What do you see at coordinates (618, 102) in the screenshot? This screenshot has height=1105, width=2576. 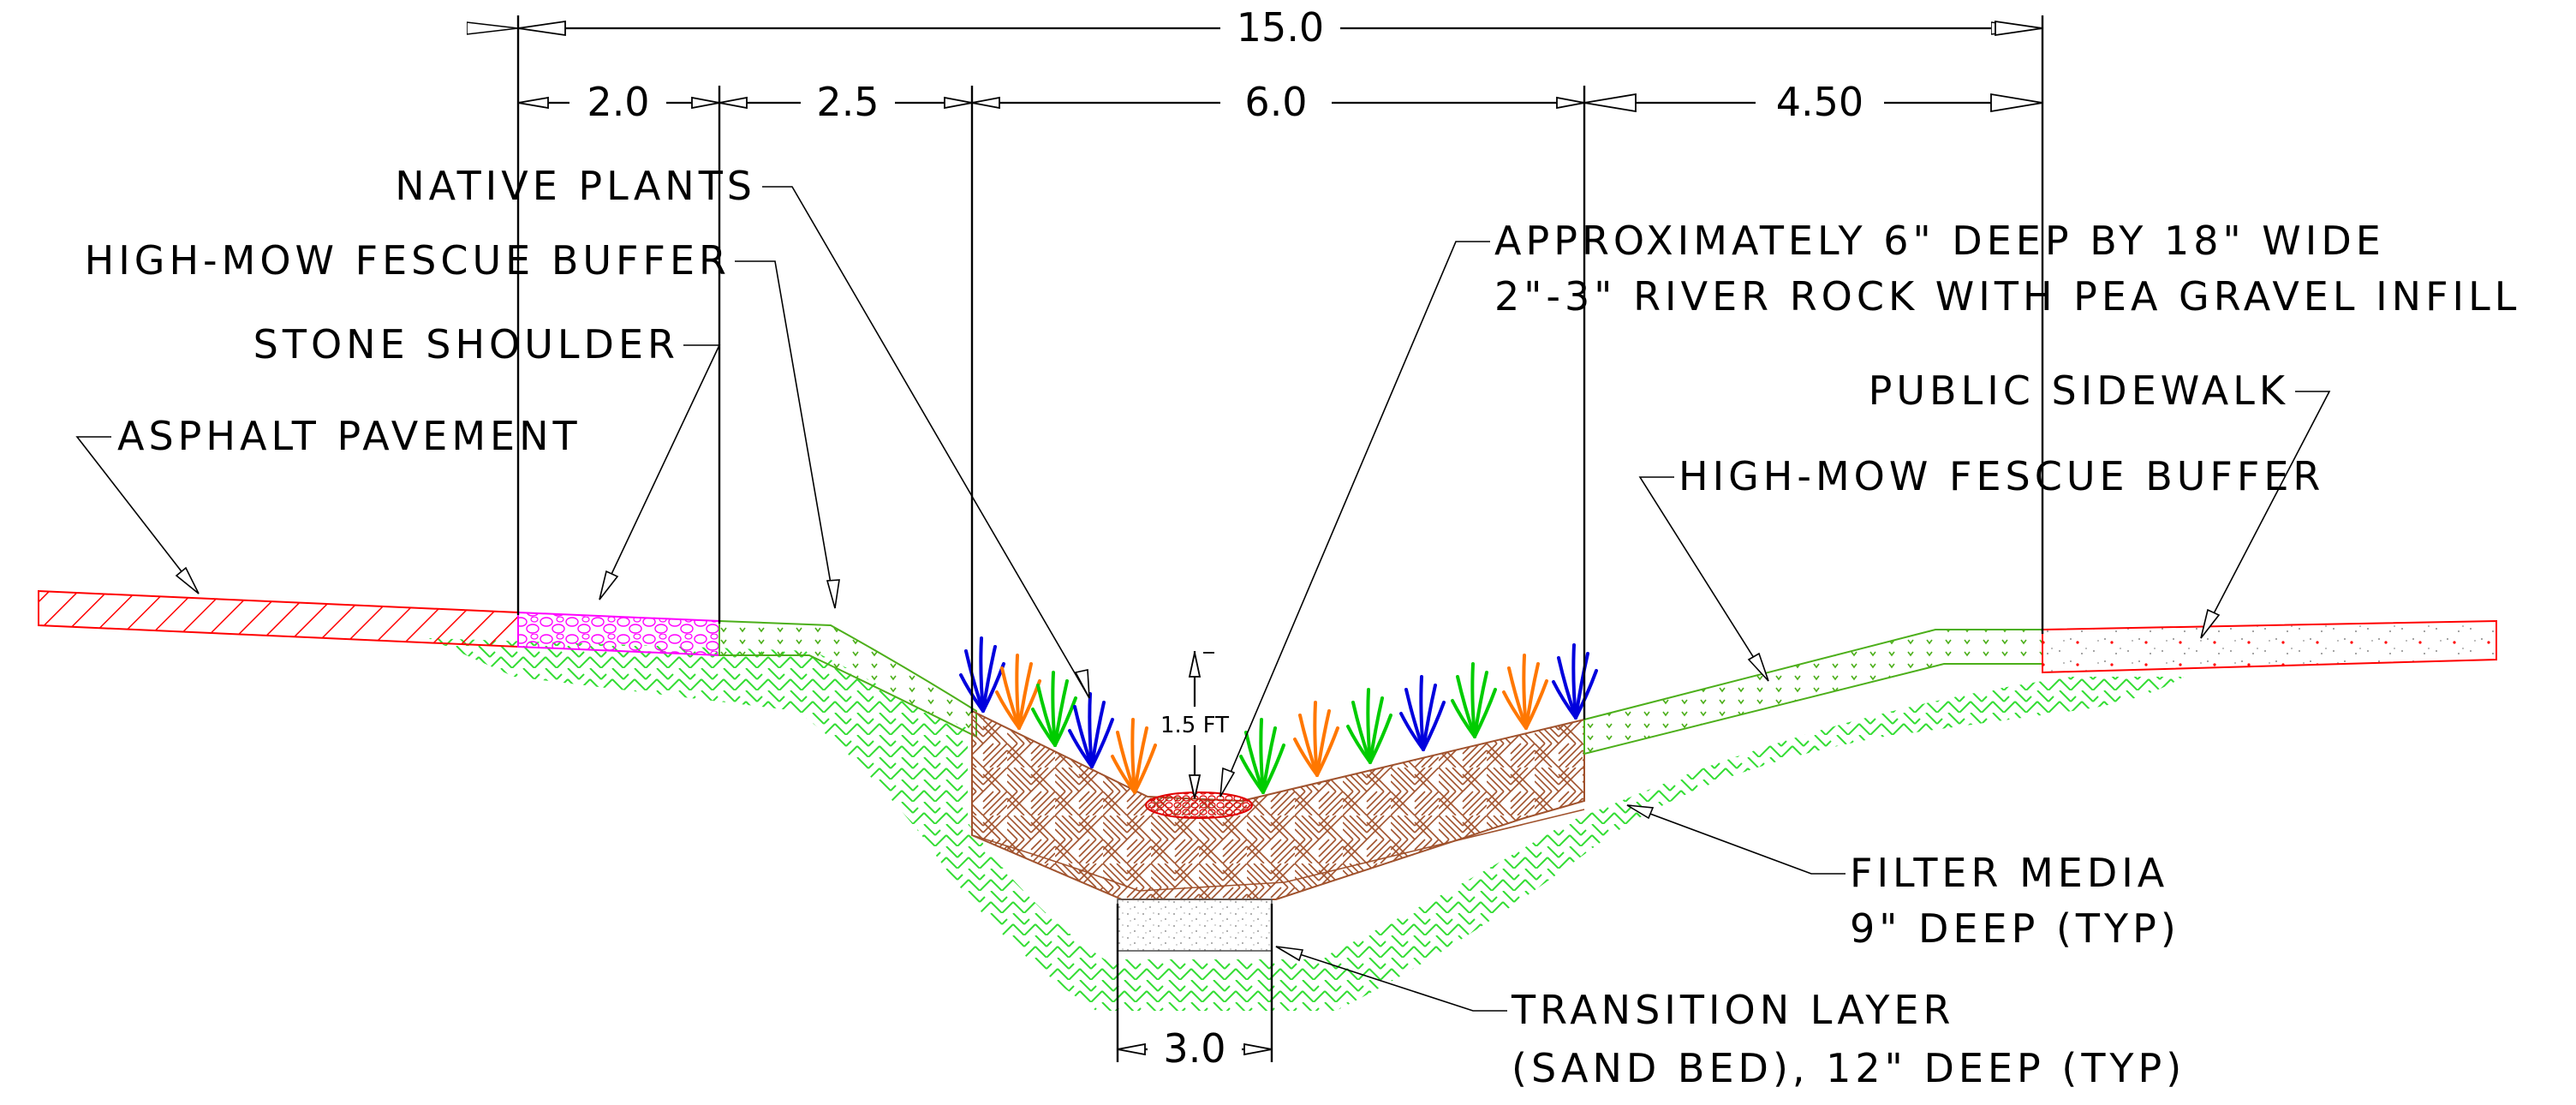 I see `dim-stone-shoulder: 2.0` at bounding box center [618, 102].